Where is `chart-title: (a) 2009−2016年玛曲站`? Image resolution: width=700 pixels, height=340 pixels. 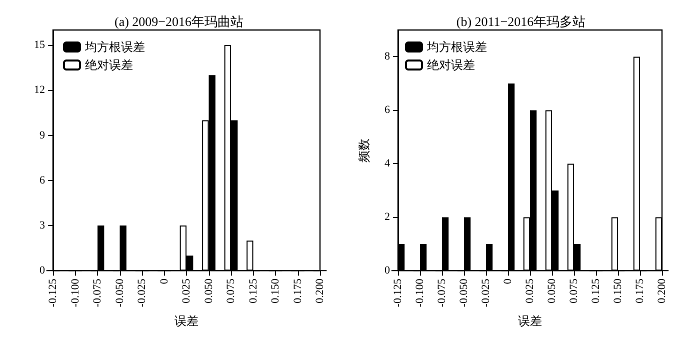
chart-title: (a) 2009−2016年玛曲站 is located at coordinates (179, 21).